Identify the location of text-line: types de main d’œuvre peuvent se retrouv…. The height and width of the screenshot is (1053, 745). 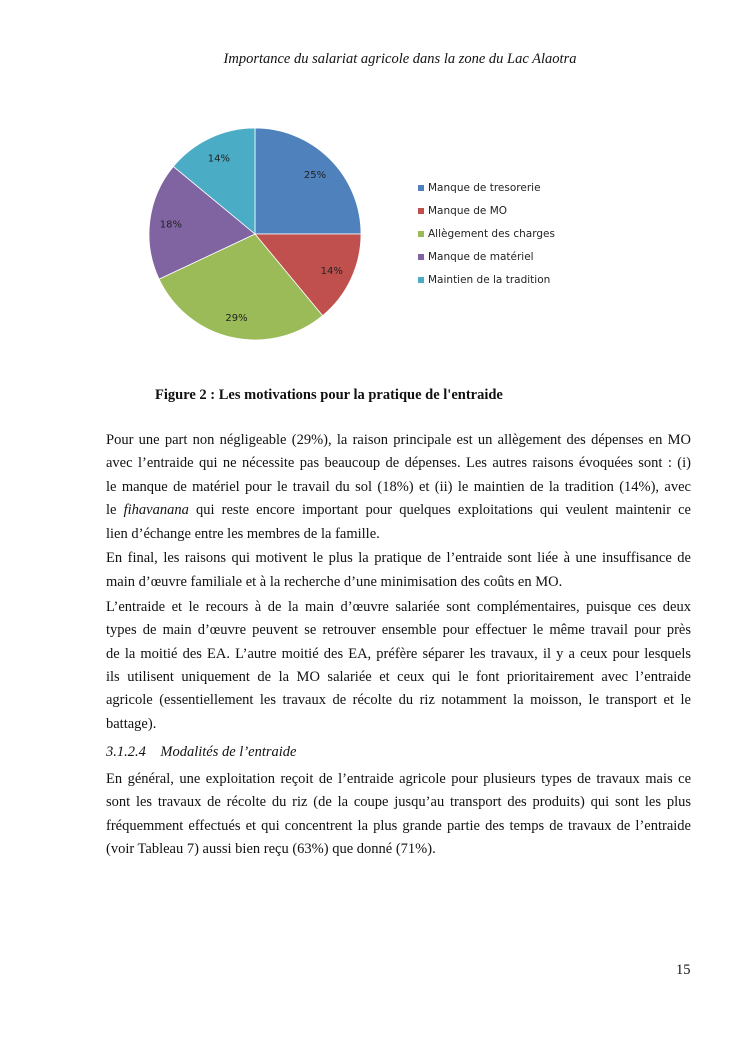
(398, 630).